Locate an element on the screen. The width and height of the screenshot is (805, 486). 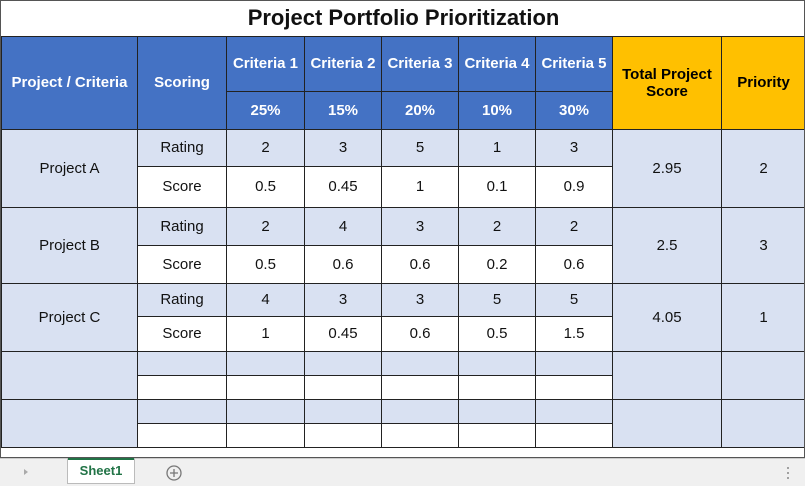
cell: 2.95 is located at coordinates (667, 168).